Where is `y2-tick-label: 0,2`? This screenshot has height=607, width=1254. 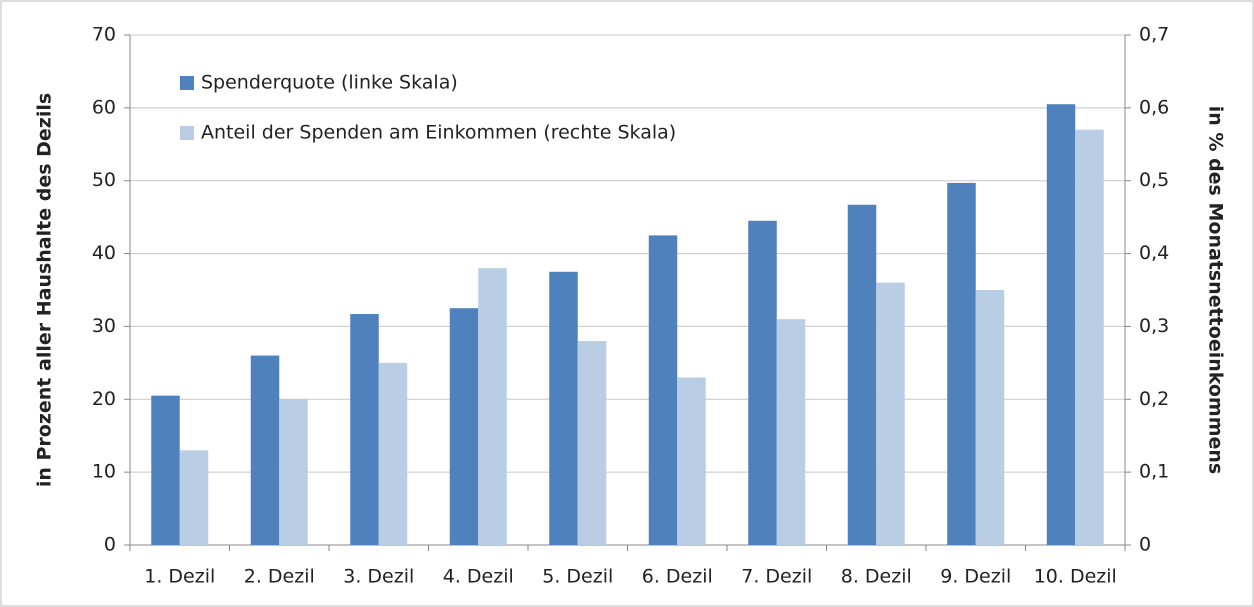 y2-tick-label: 0,2 is located at coordinates (1154, 399).